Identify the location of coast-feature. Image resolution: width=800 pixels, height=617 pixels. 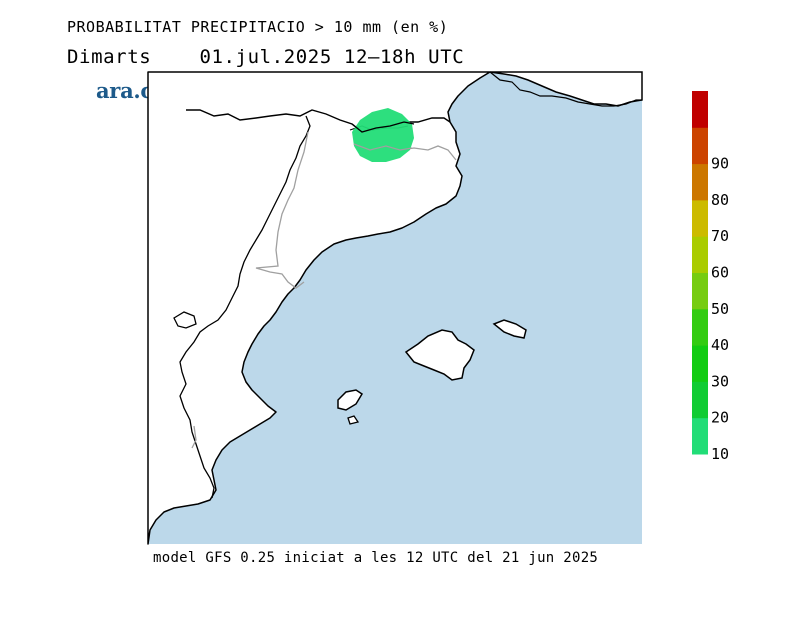
(185, 320).